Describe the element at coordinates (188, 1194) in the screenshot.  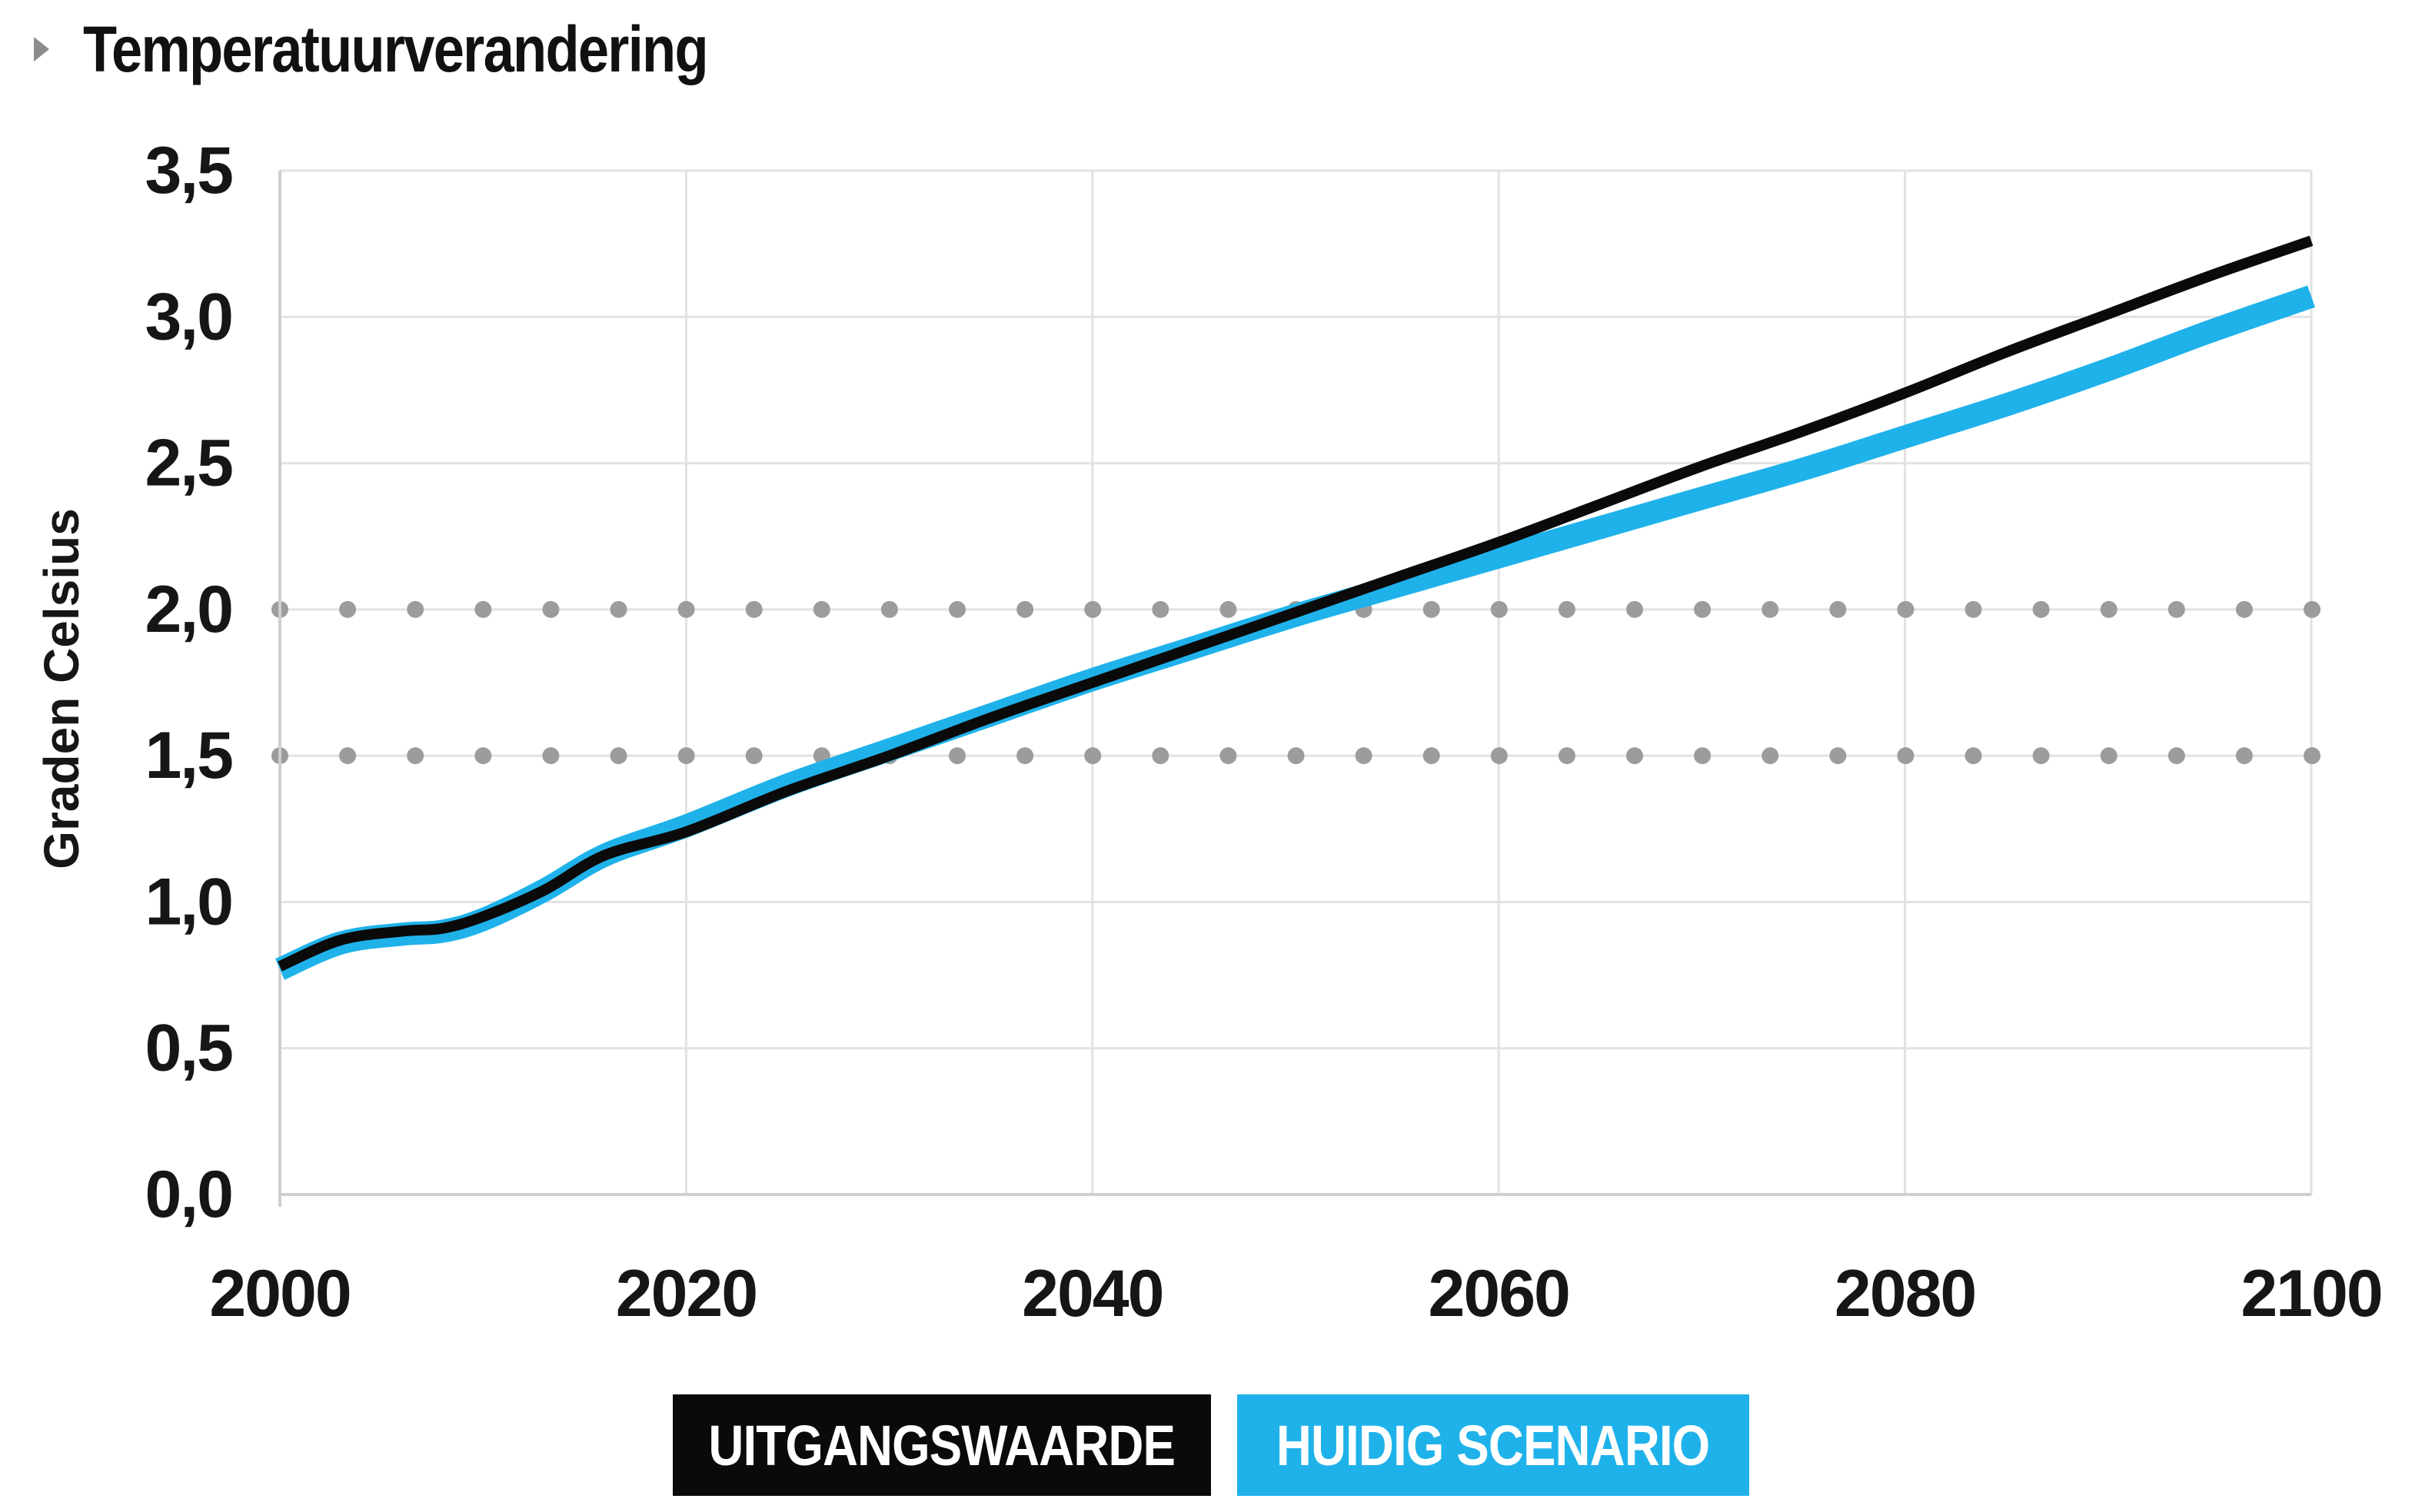
I see `y-tick-label: 0,0` at that location.